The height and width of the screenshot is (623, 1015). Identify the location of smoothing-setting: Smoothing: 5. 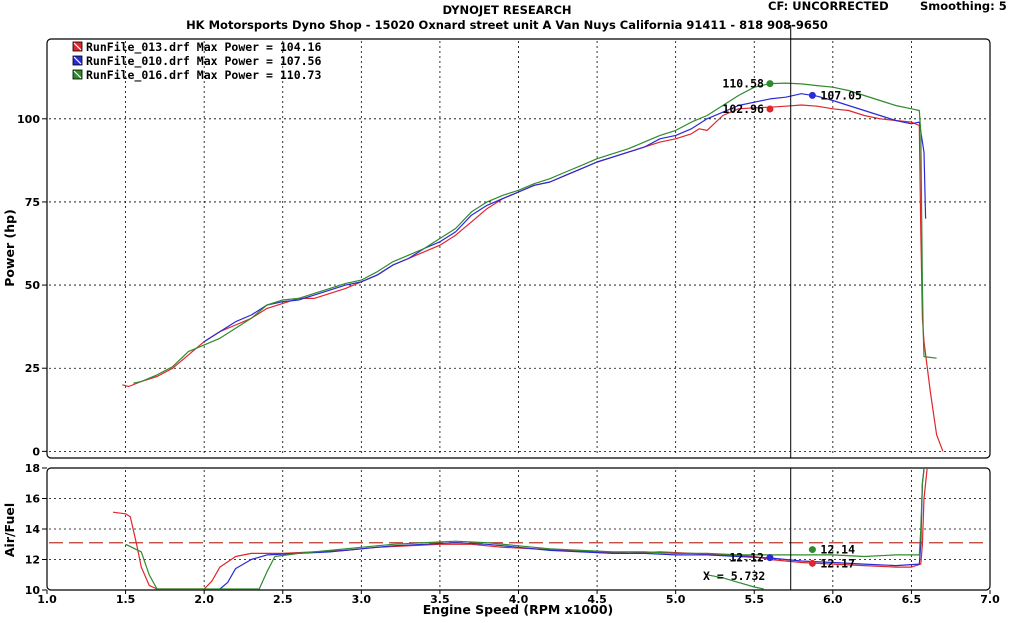
(963, 6).